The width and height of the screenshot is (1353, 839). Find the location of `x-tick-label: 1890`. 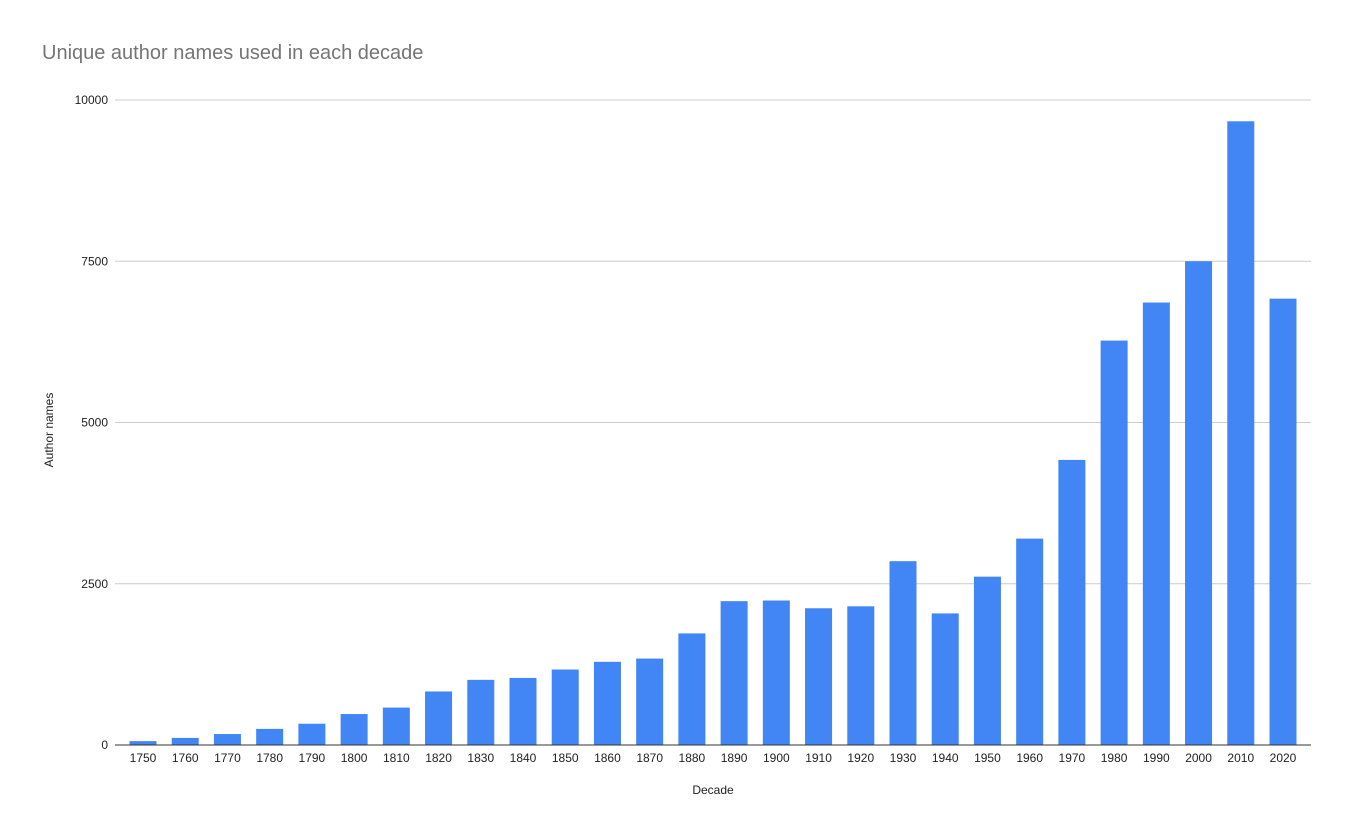

x-tick-label: 1890 is located at coordinates (734, 758).